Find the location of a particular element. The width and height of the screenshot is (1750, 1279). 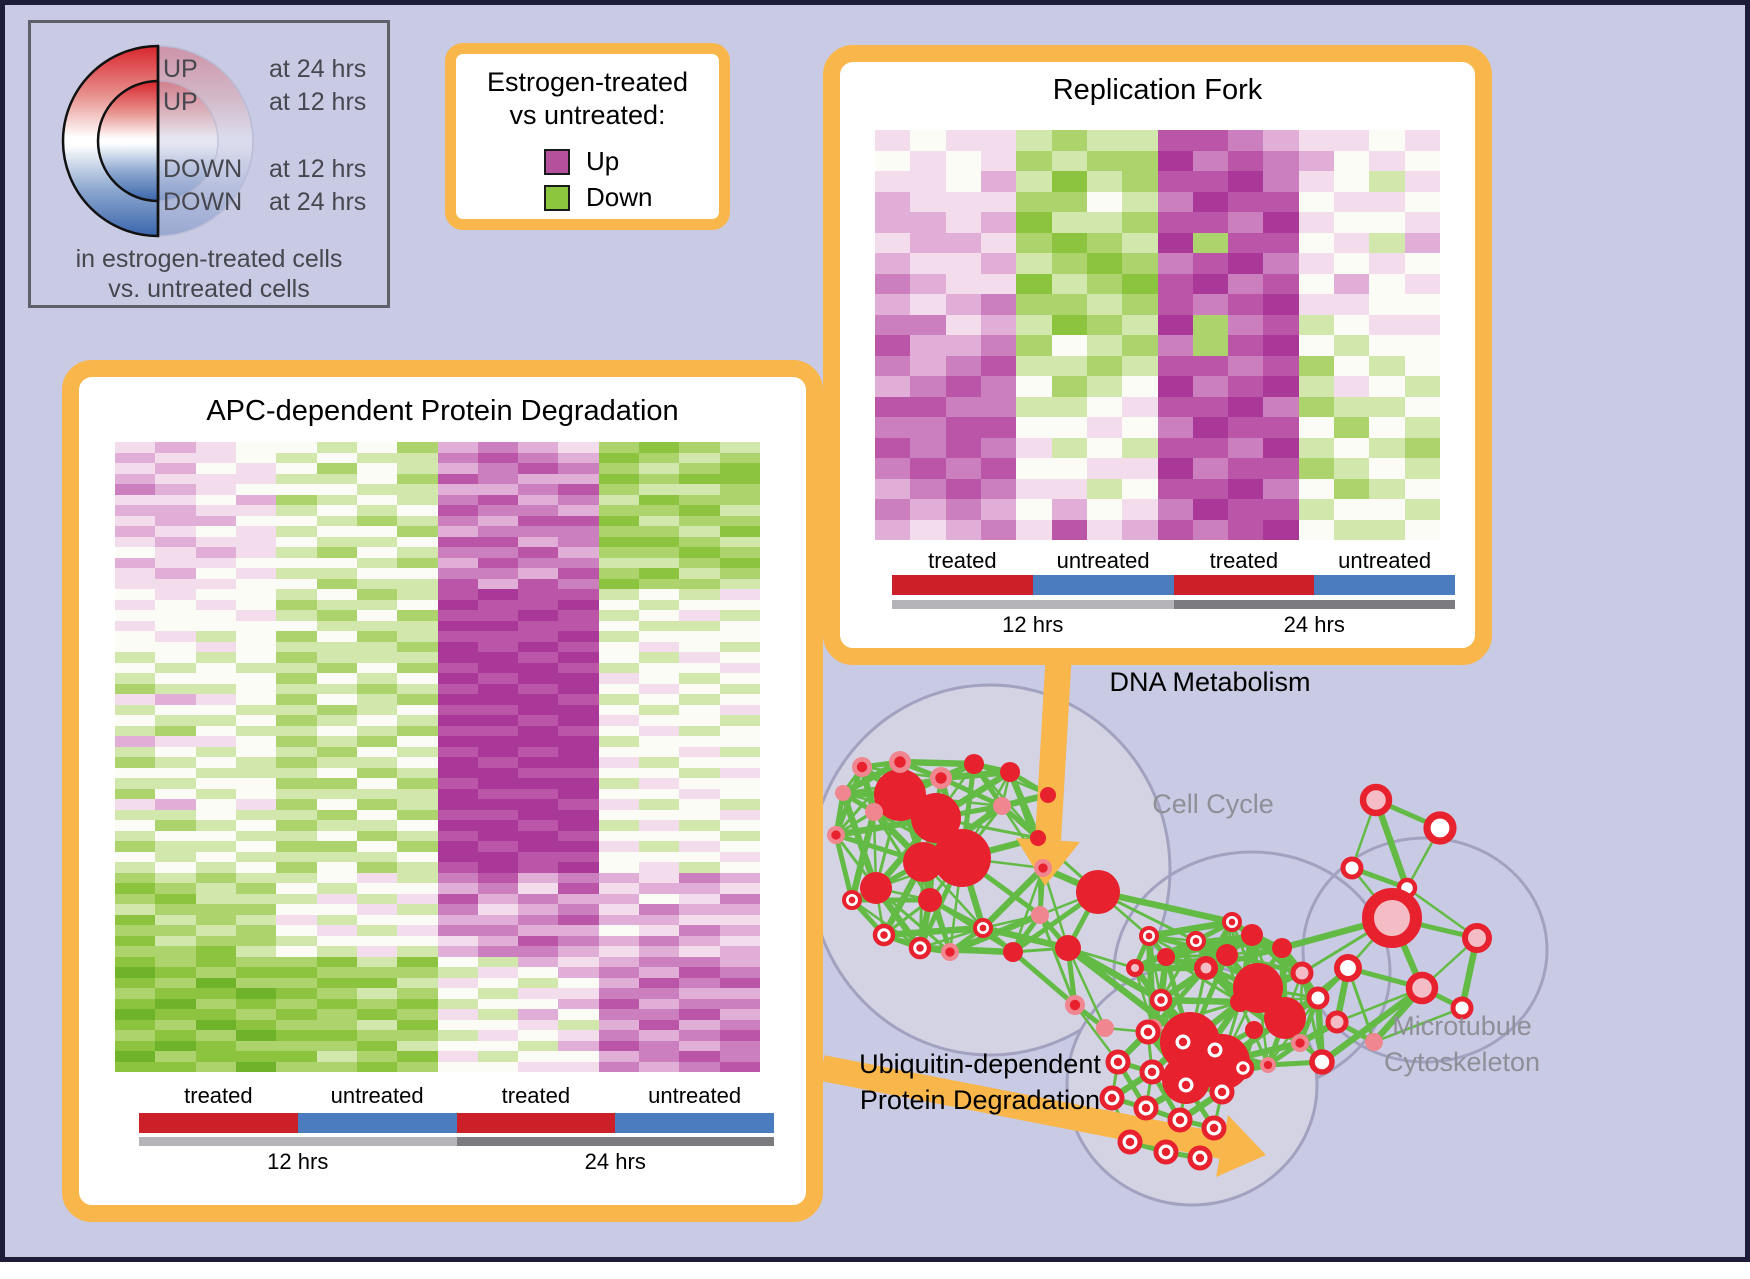

group-label: untreated is located at coordinates (1103, 560).